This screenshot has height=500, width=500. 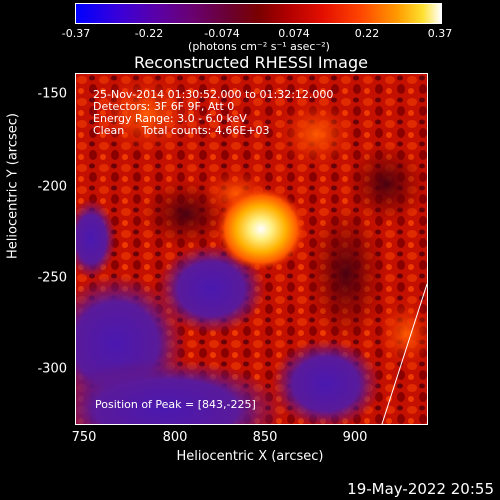 What do you see at coordinates (251, 62) in the screenshot?
I see `image-title: Reconstructed RHESSI Image` at bounding box center [251, 62].